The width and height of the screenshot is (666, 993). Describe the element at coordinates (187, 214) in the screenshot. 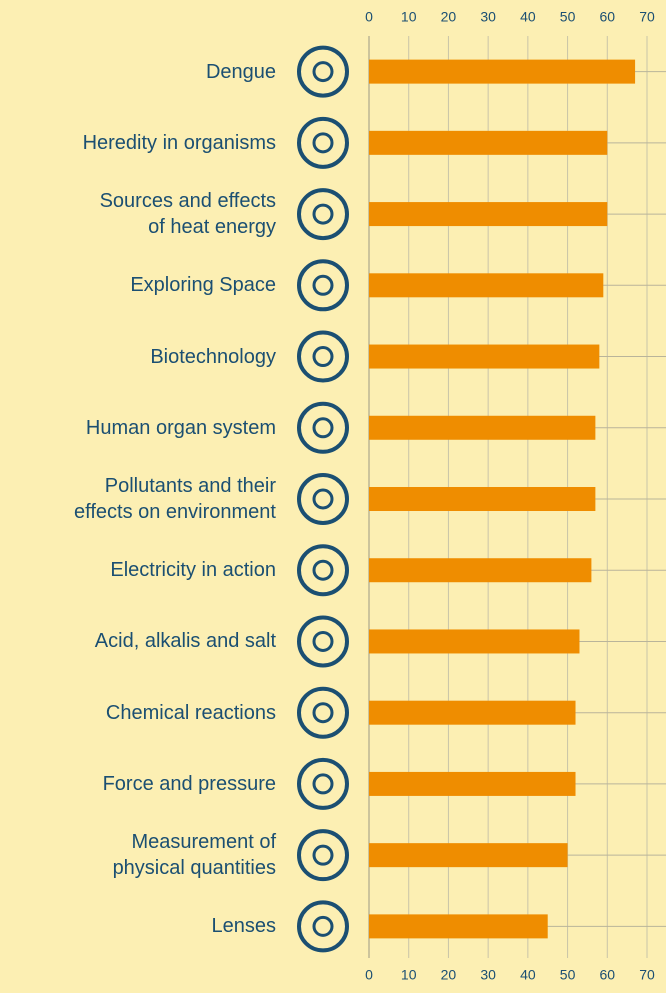

I see `category-label: Sources and effects of heat energy` at that location.